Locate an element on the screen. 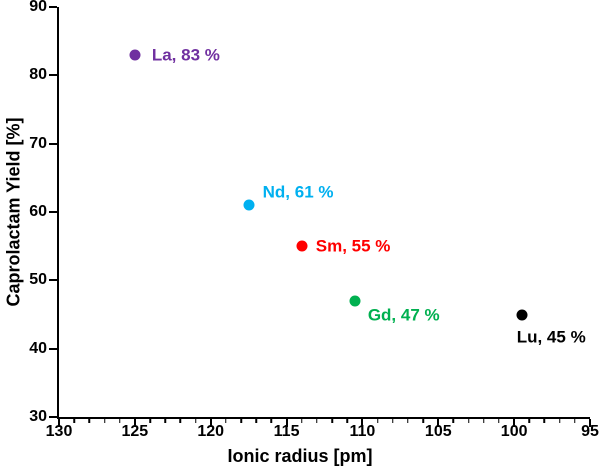  data-point-label-gd: Gd, 47 % is located at coordinates (403, 315).